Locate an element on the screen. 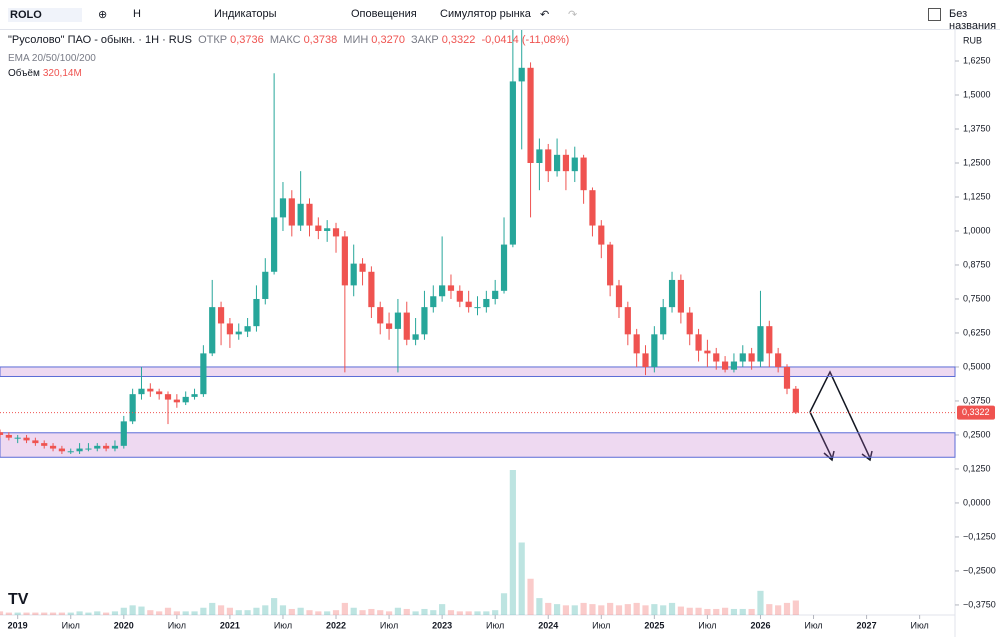 The height and width of the screenshot is (637, 1000). layout-checkbox is located at coordinates (934, 14).